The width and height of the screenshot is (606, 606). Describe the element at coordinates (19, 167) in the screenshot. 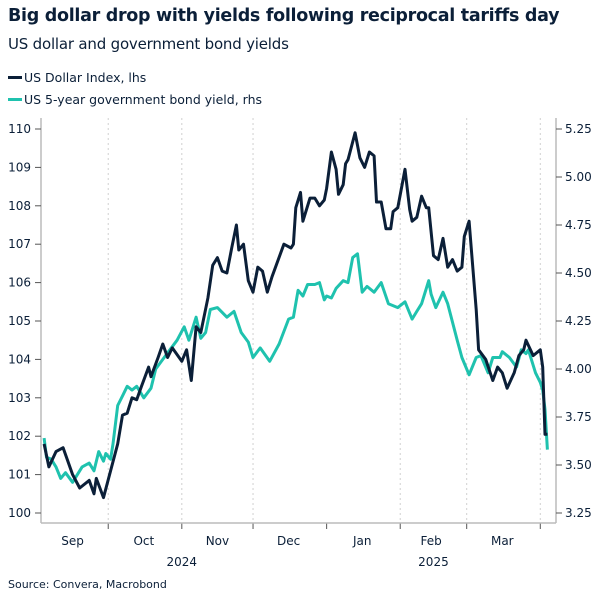

I see `left-y-tick-label: 109` at that location.